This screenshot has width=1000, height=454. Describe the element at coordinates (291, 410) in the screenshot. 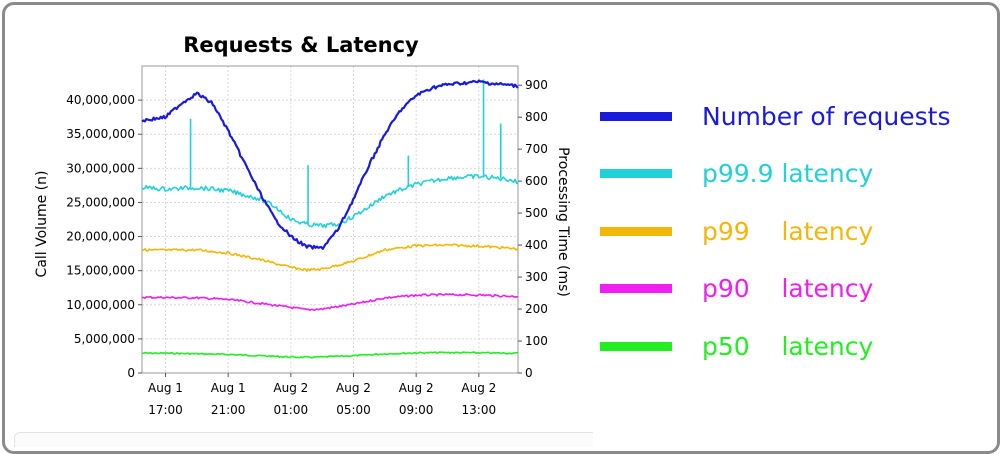

I see `x-tick-label-time: 01:00` at that location.